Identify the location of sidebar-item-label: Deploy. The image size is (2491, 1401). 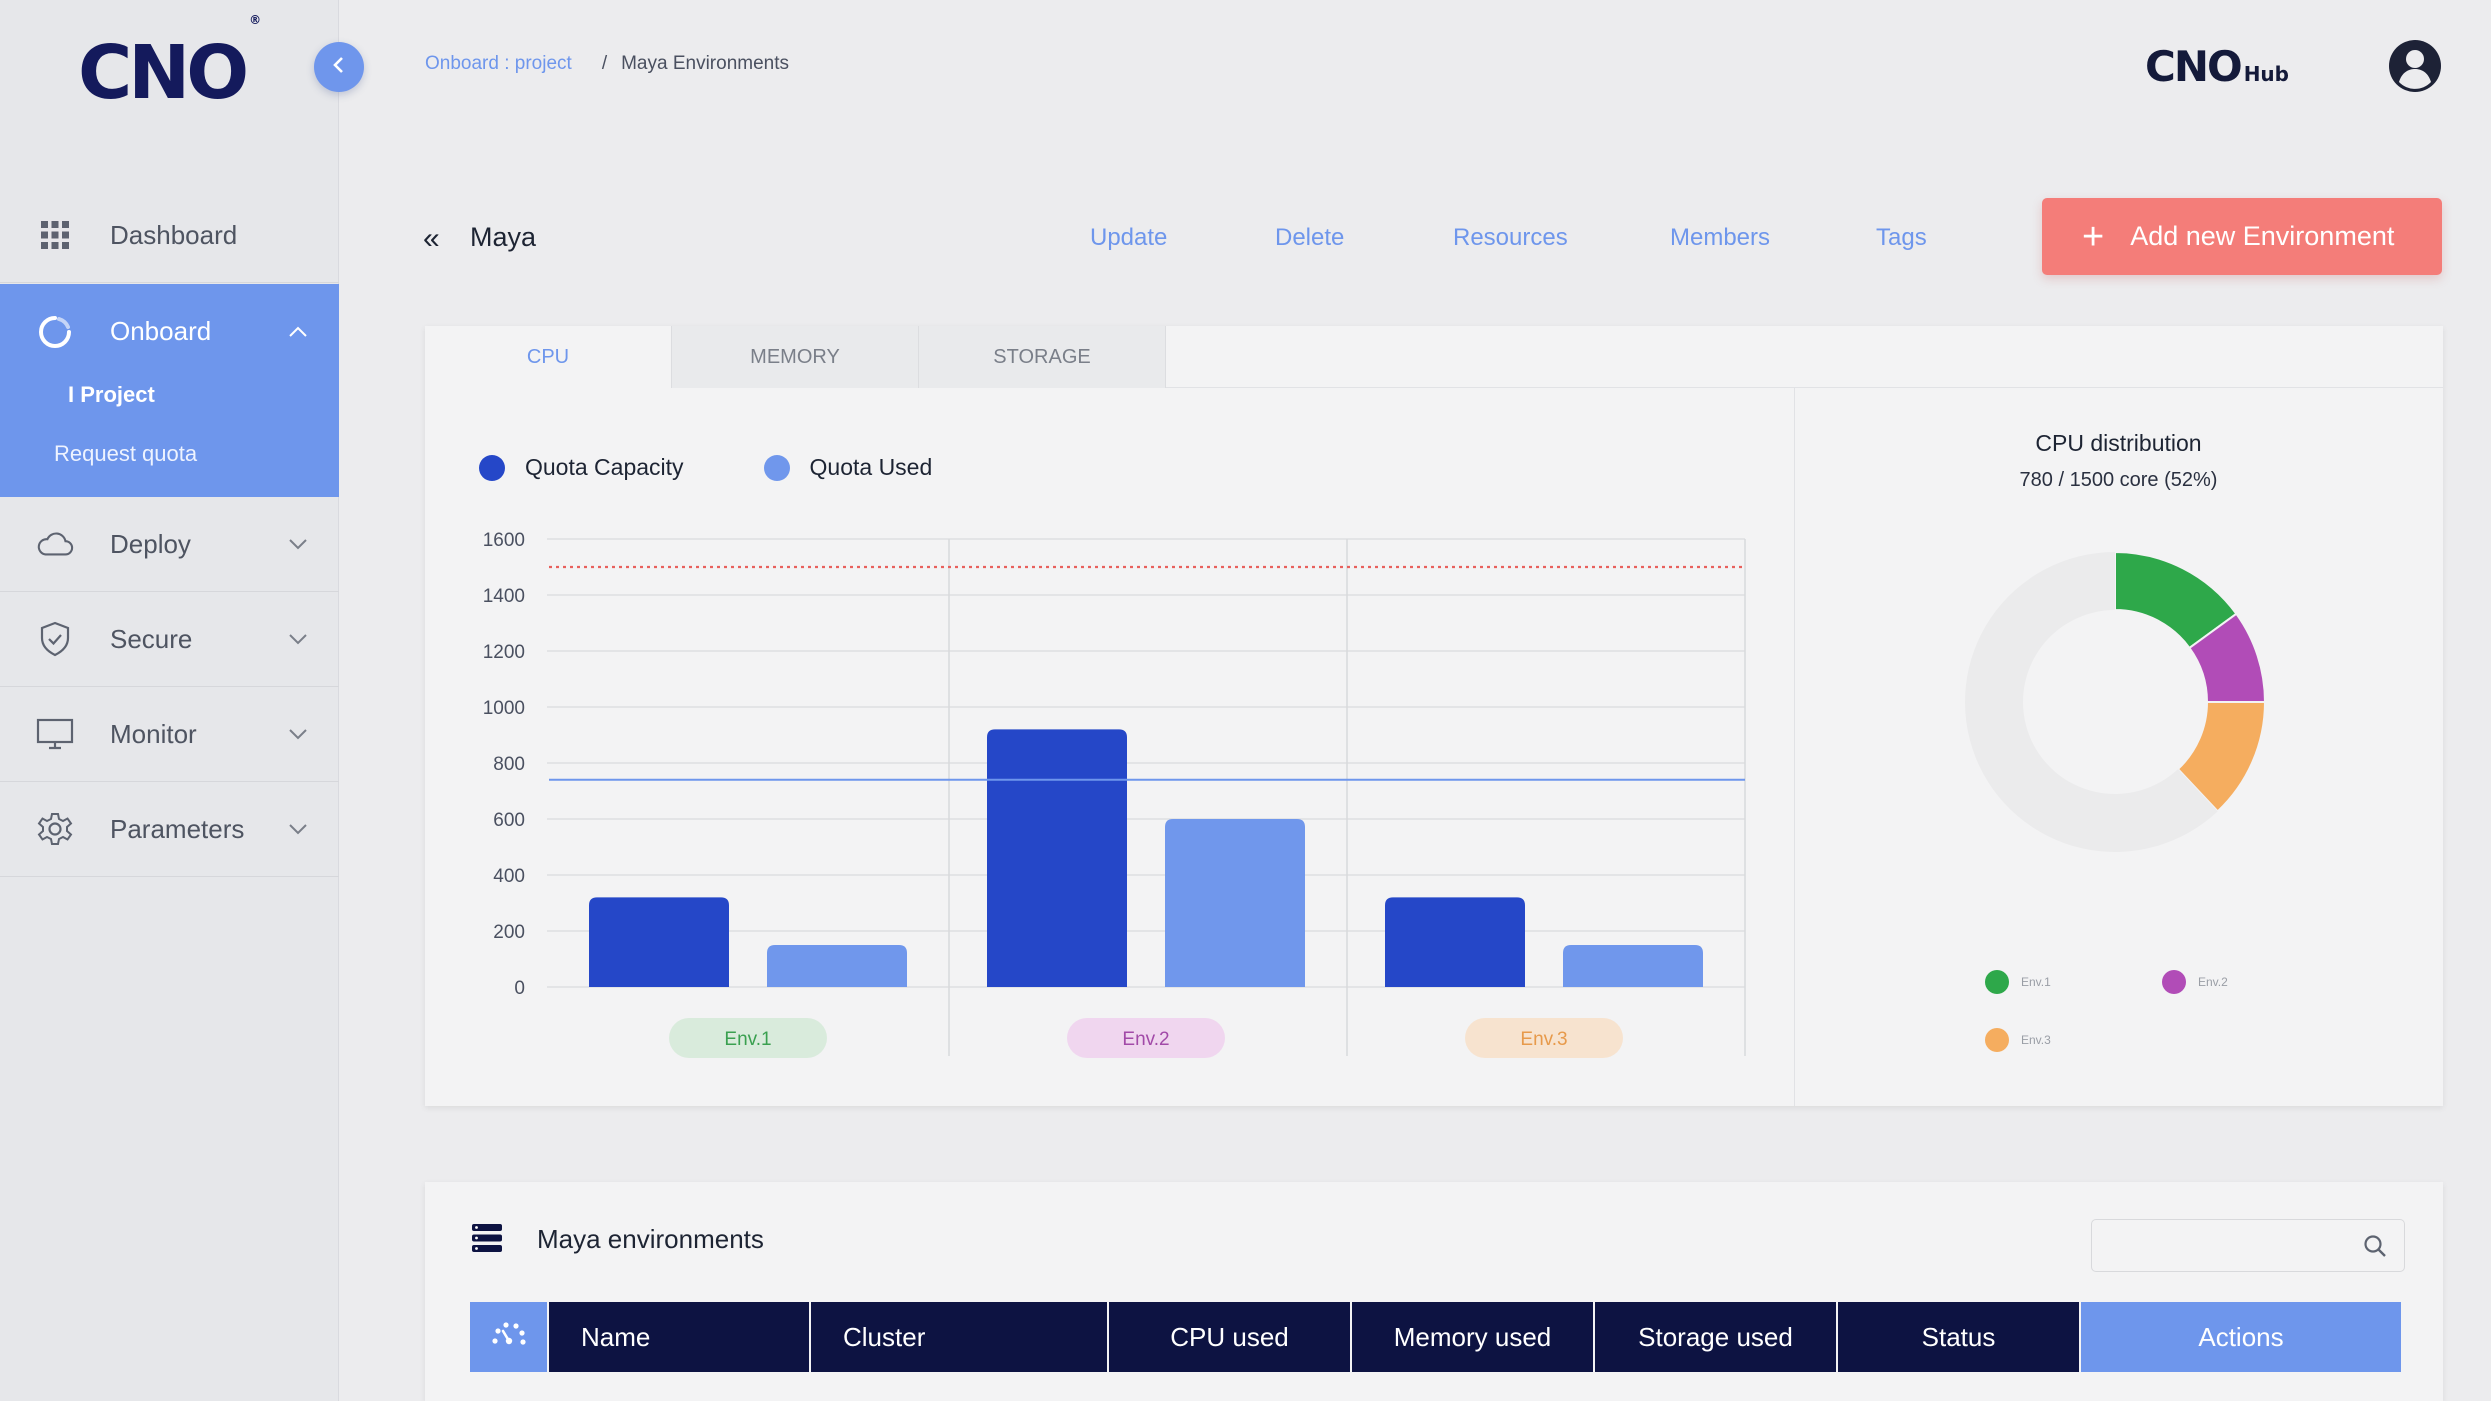
(150, 543).